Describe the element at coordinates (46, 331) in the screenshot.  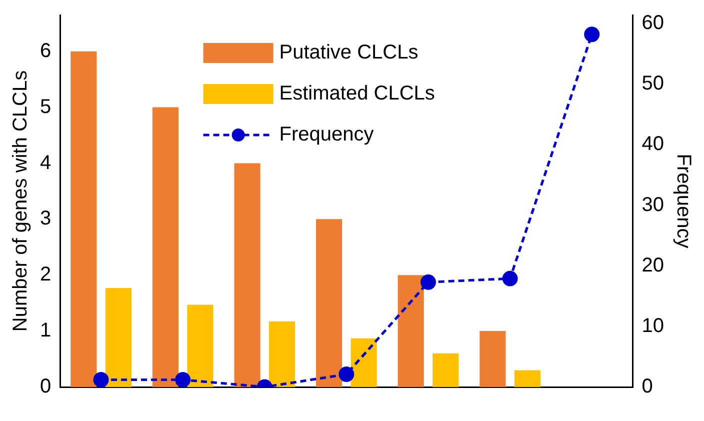
I see `y-tick-label: 1` at that location.